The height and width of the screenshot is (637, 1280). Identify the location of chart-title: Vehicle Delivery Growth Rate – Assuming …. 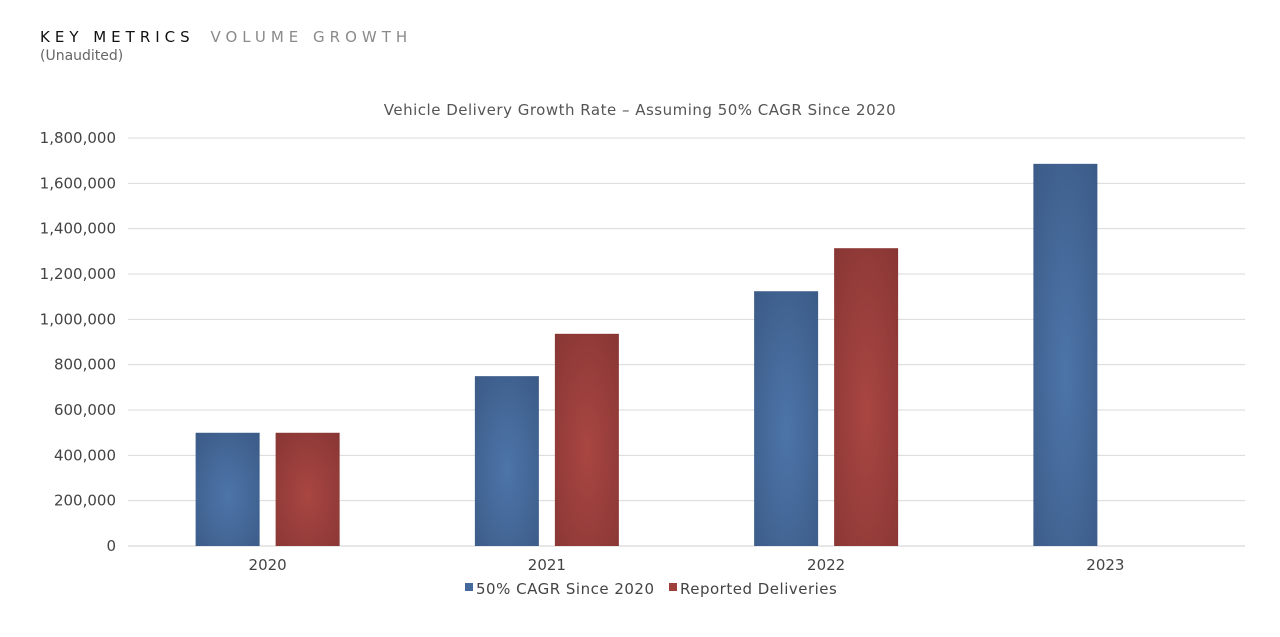
(640, 110).